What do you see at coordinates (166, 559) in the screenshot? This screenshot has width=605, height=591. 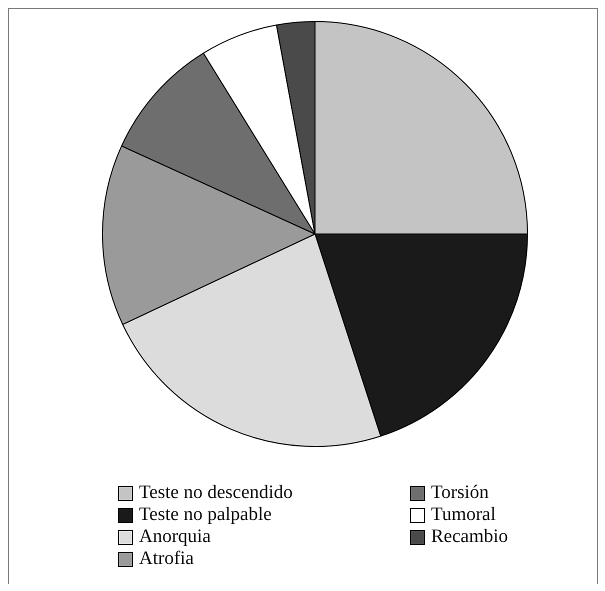 I see `legend-label: Atrofia` at bounding box center [166, 559].